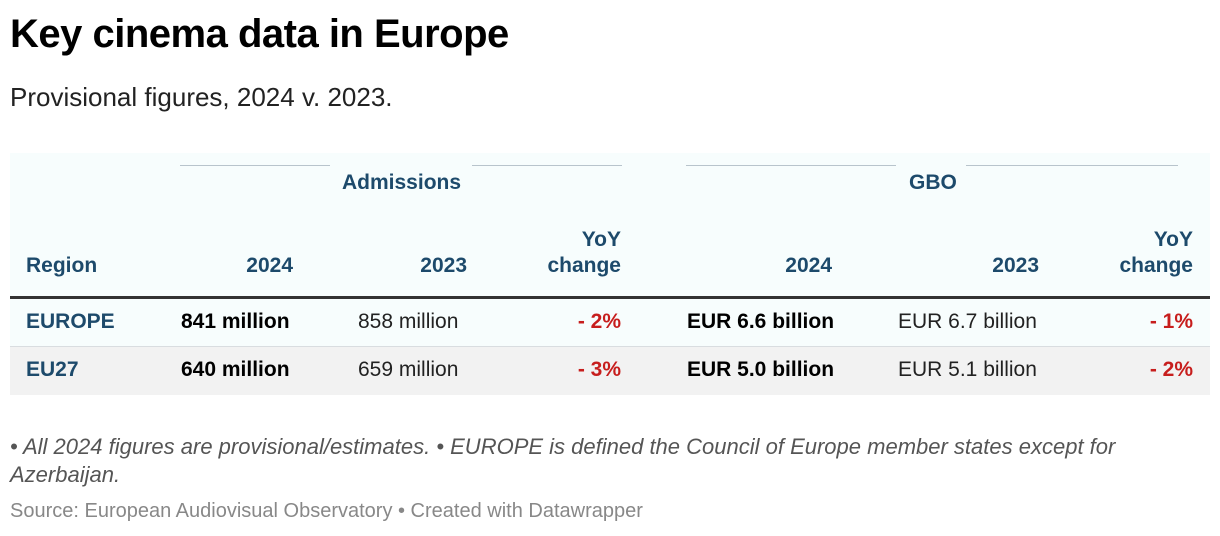 Image resolution: width=1220 pixels, height=536 pixels. Describe the element at coordinates (235, 321) in the screenshot. I see `admissions-2024-cell: 841 million` at that location.